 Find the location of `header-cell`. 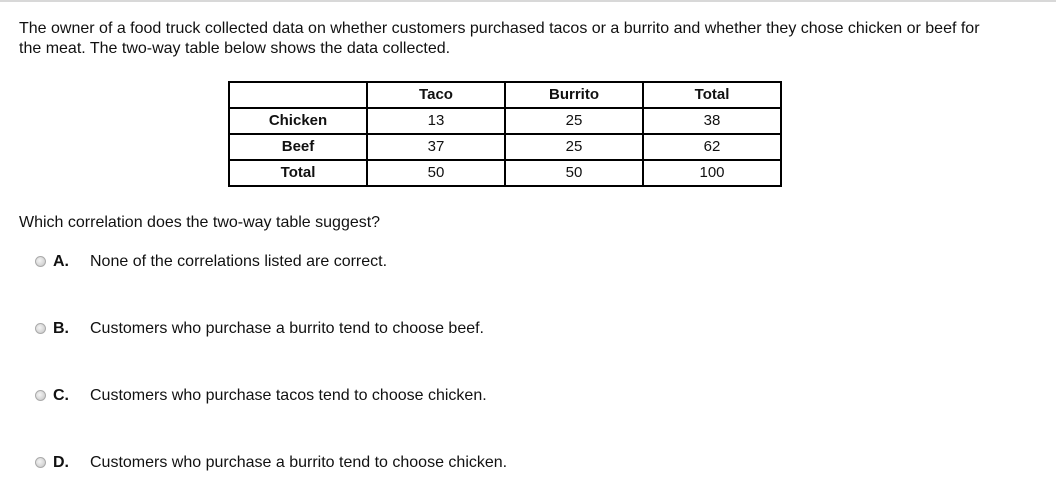

header-cell is located at coordinates (298, 95).